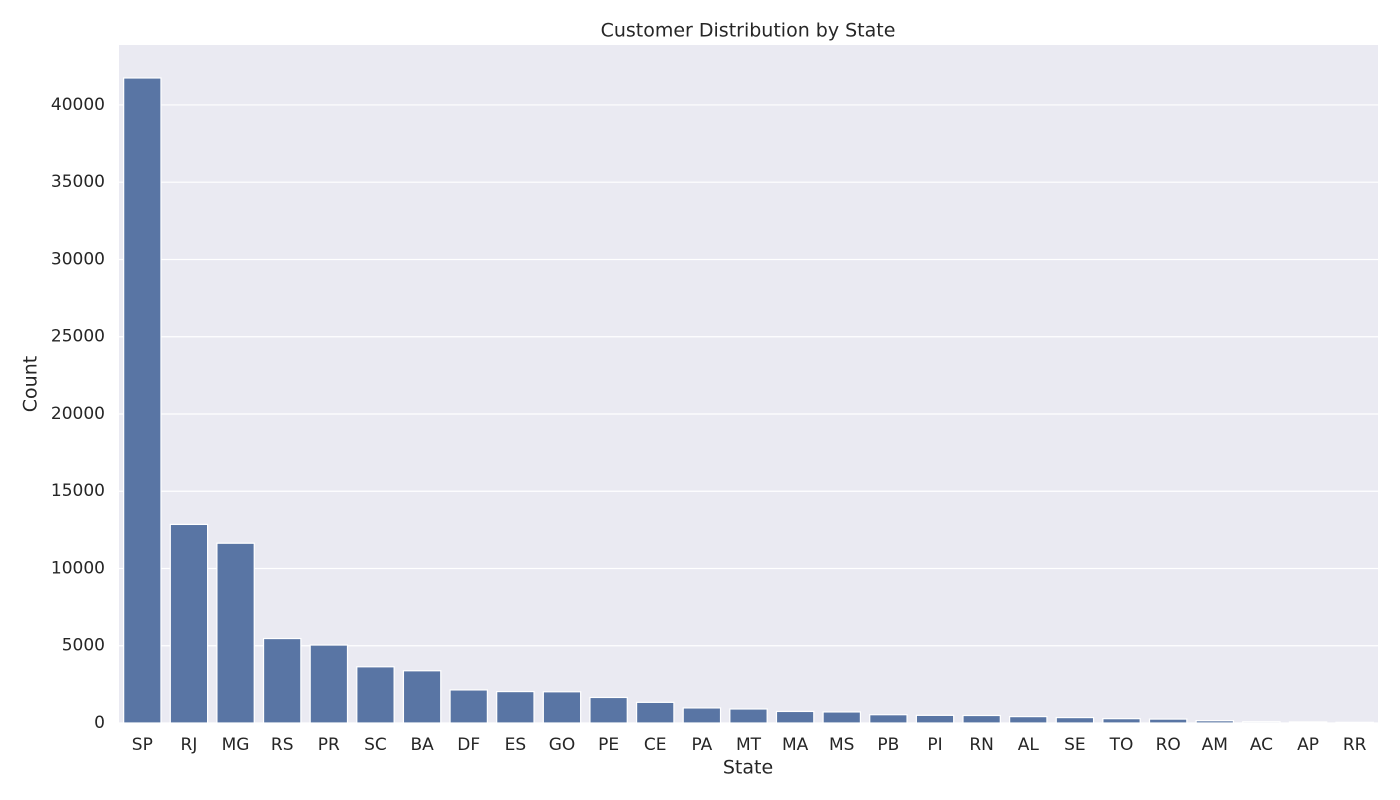  What do you see at coordinates (78, 491) in the screenshot?
I see `y-tick-label: 15000` at bounding box center [78, 491].